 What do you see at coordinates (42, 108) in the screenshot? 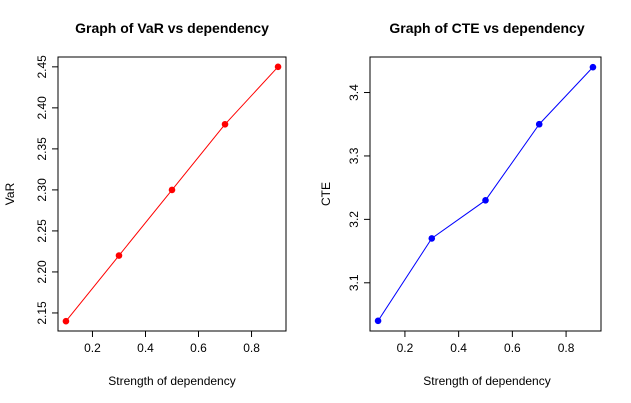
I see `var-y-tick-label: 2.40` at bounding box center [42, 108].